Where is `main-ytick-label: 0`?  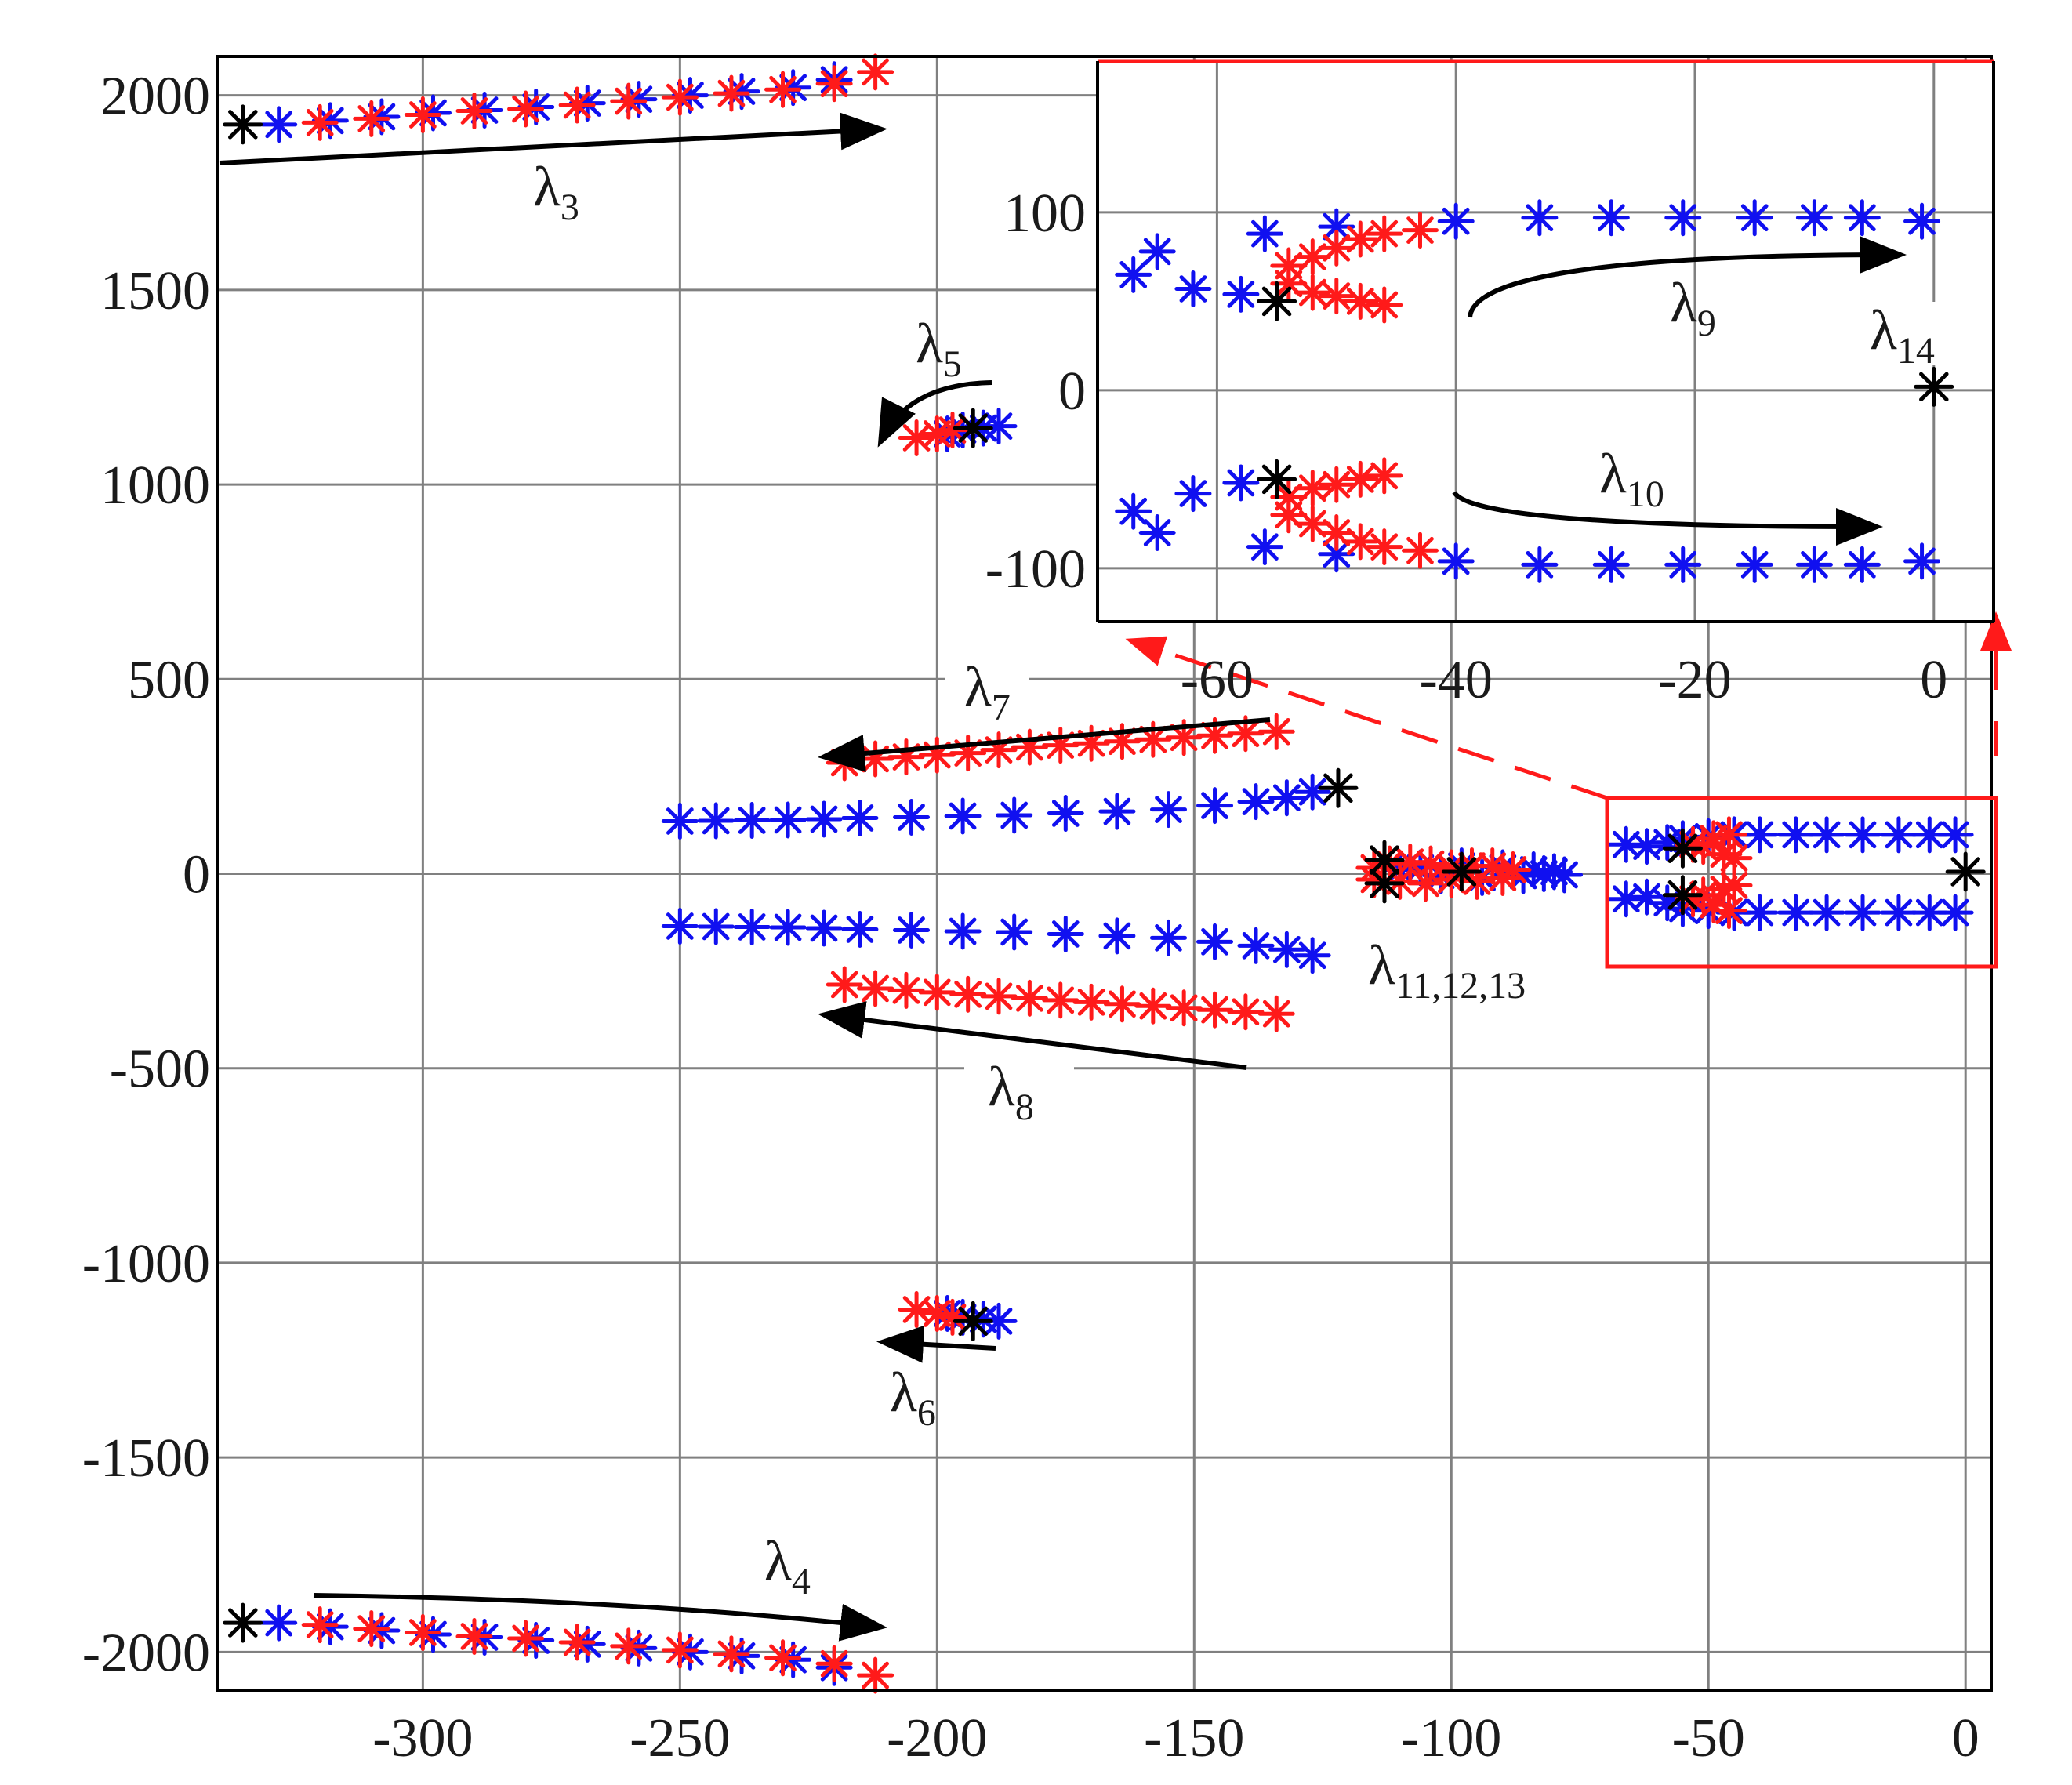
main-ytick-label: 0 is located at coordinates (196, 875).